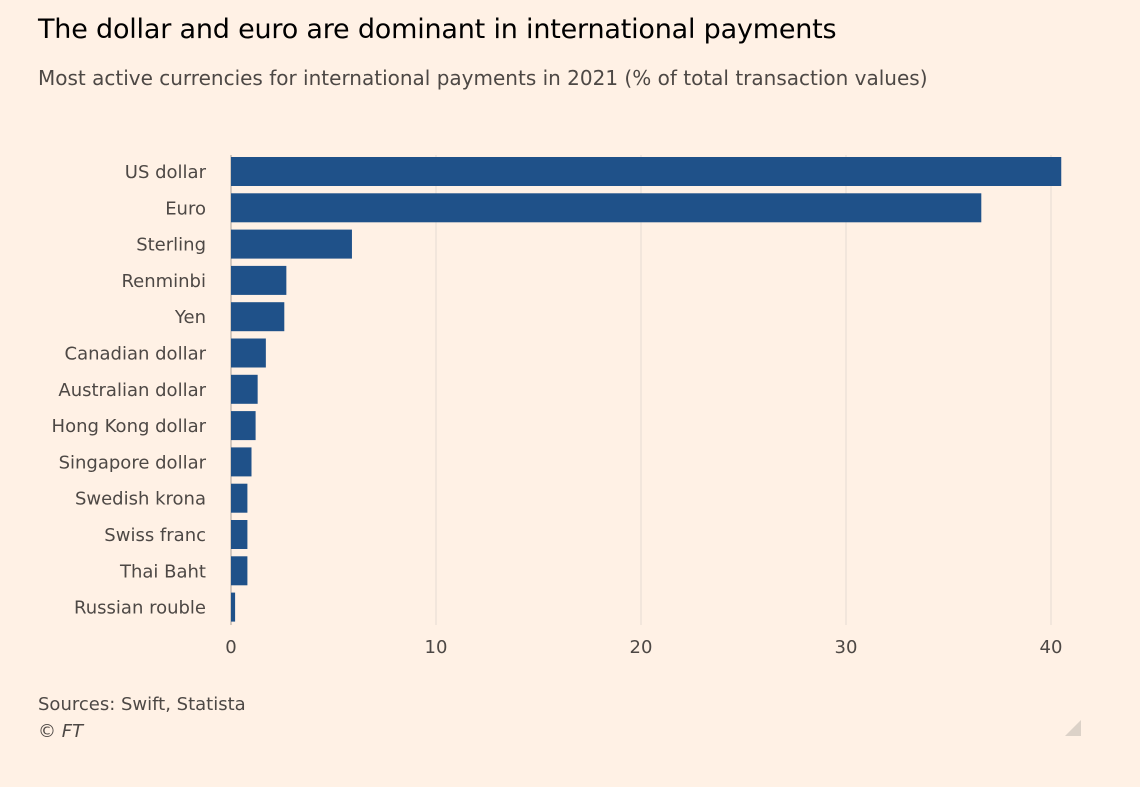  I want to click on x-tick-label: 20, so click(641, 647).